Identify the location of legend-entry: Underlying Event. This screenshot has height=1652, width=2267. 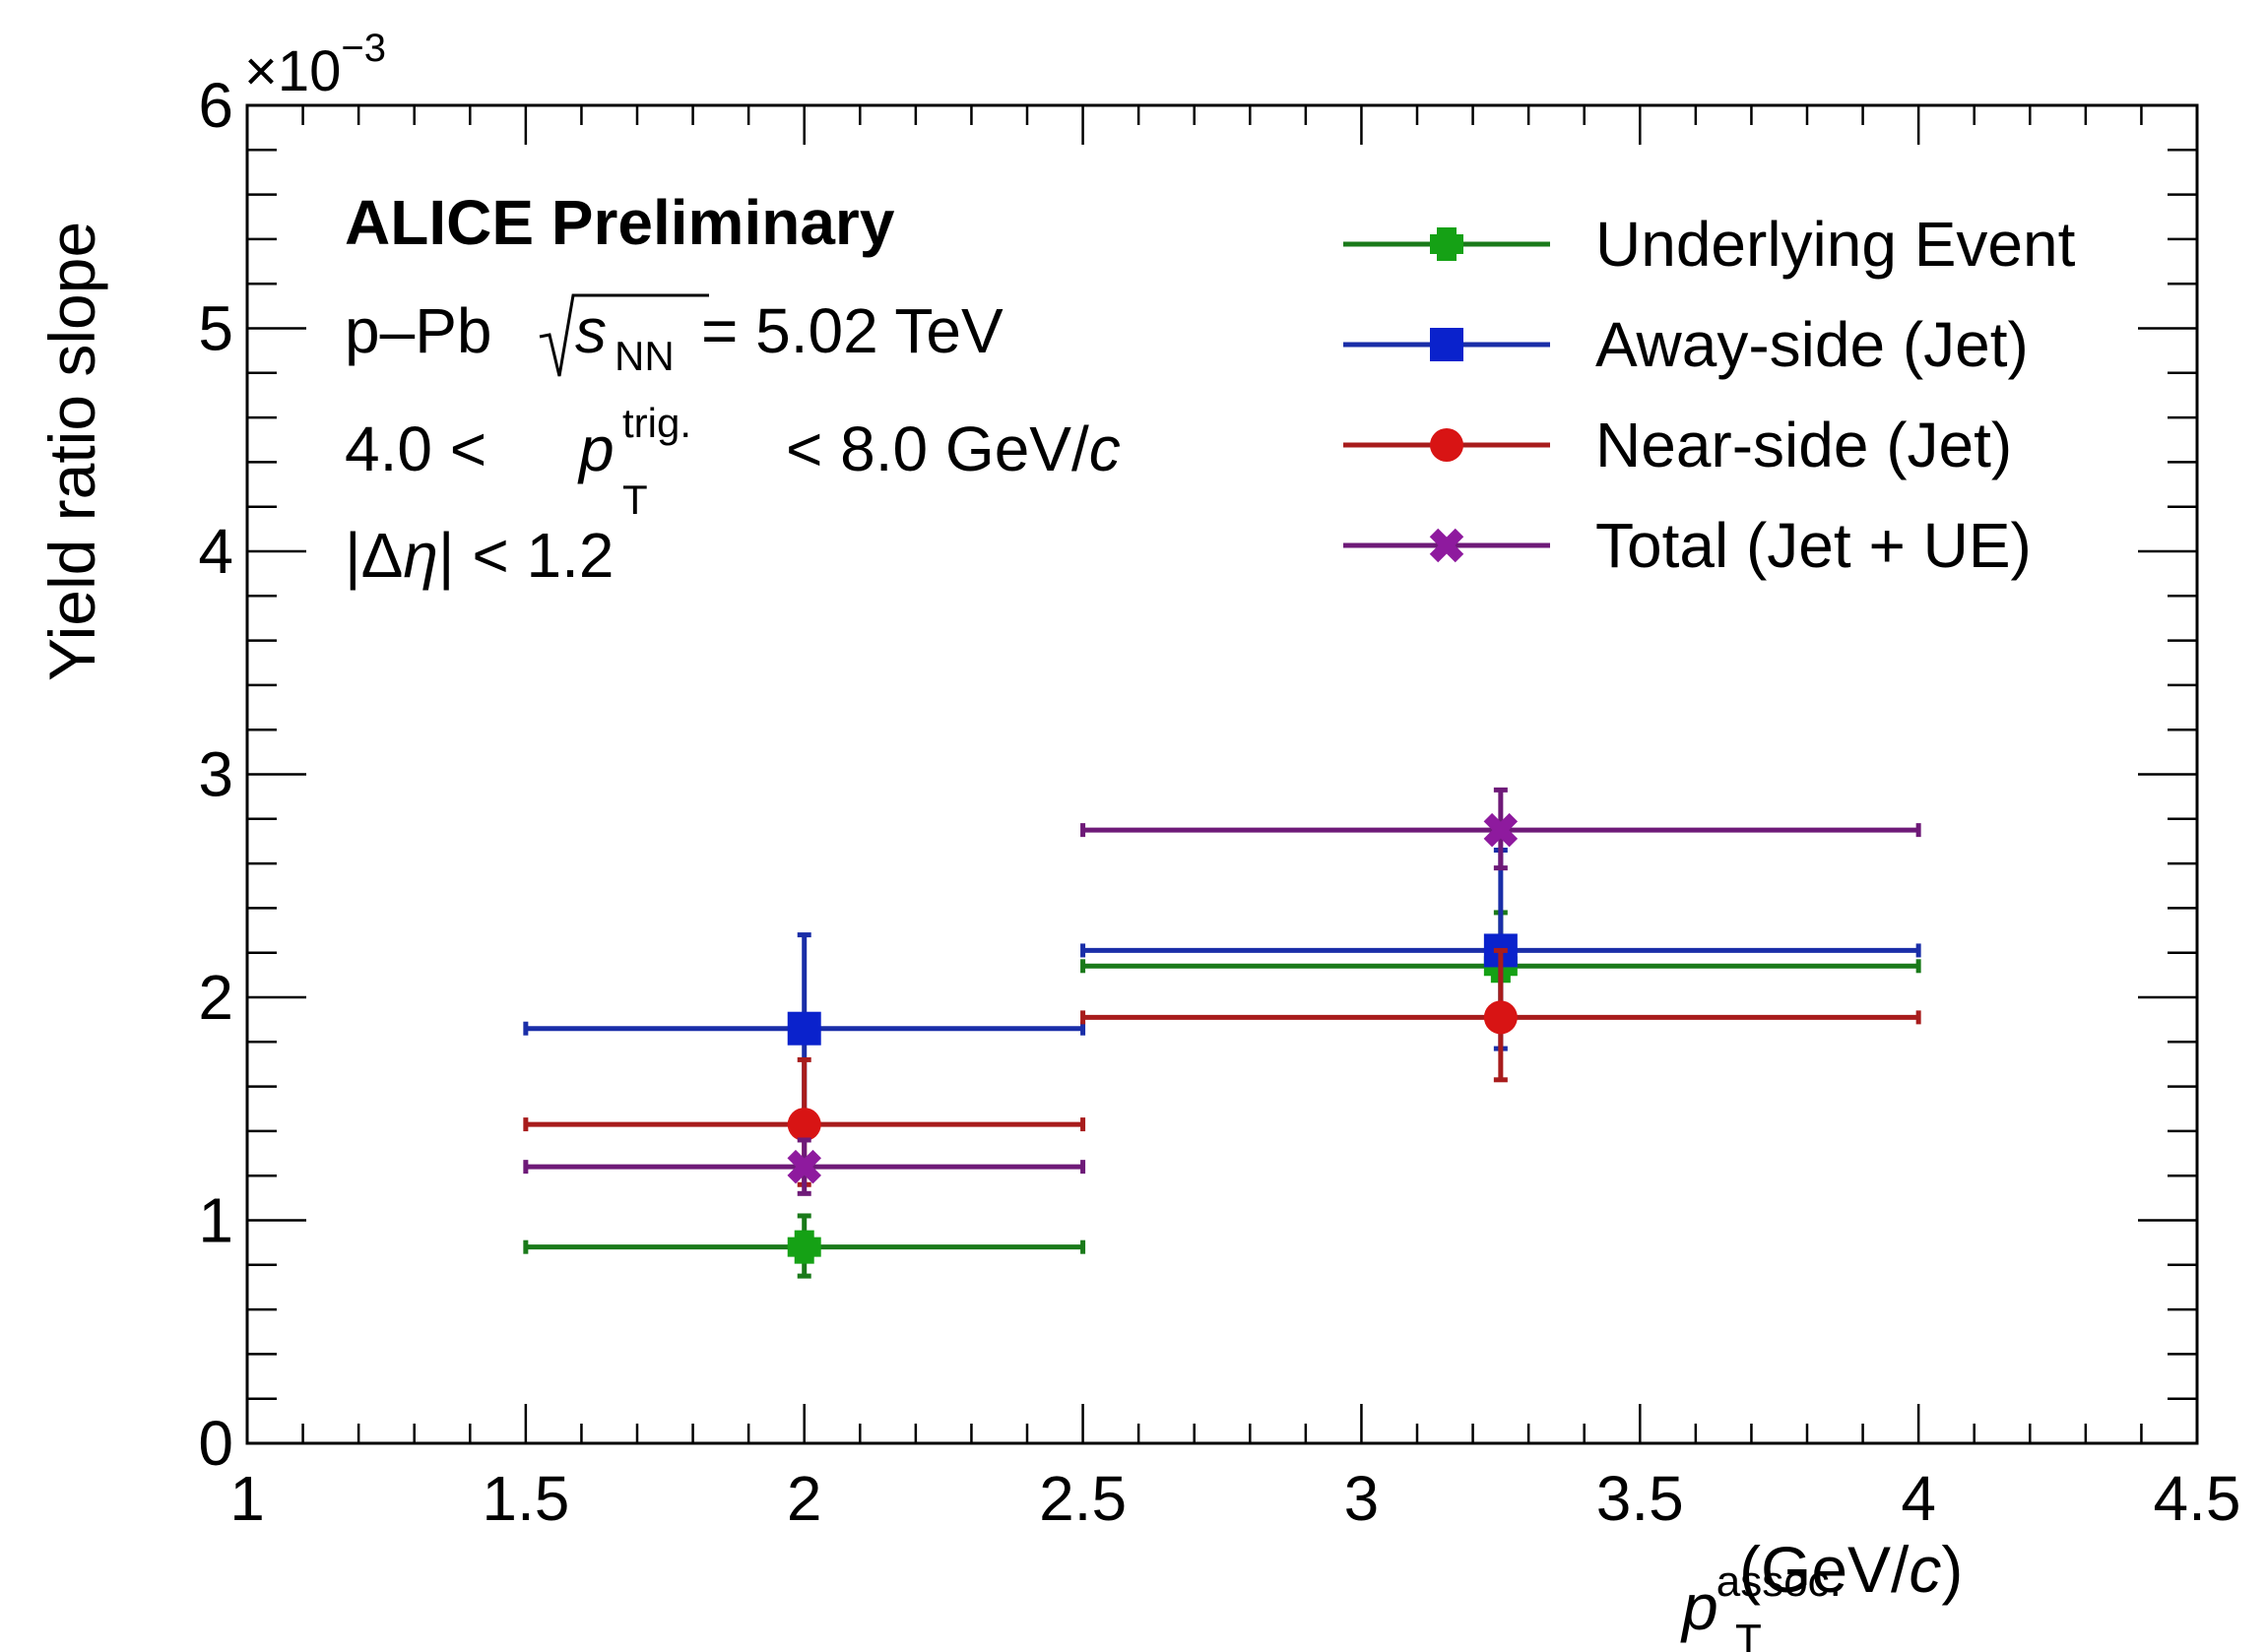
(1709, 244).